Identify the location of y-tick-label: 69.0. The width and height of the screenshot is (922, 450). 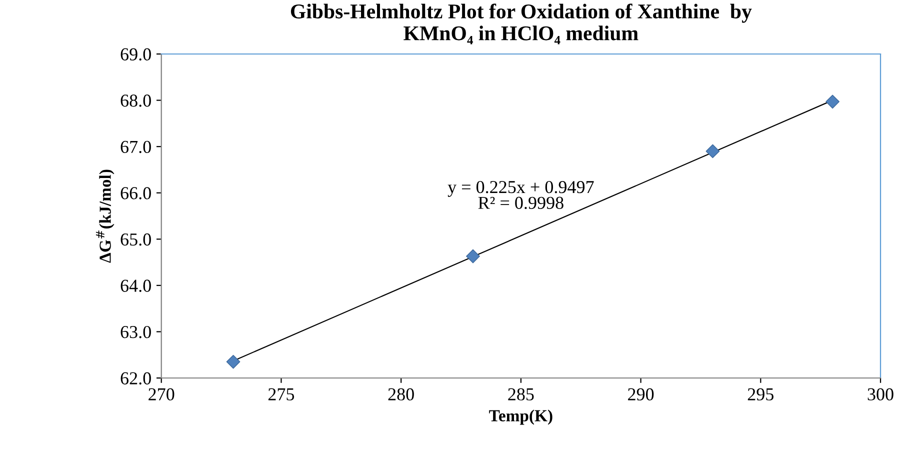
(135, 54).